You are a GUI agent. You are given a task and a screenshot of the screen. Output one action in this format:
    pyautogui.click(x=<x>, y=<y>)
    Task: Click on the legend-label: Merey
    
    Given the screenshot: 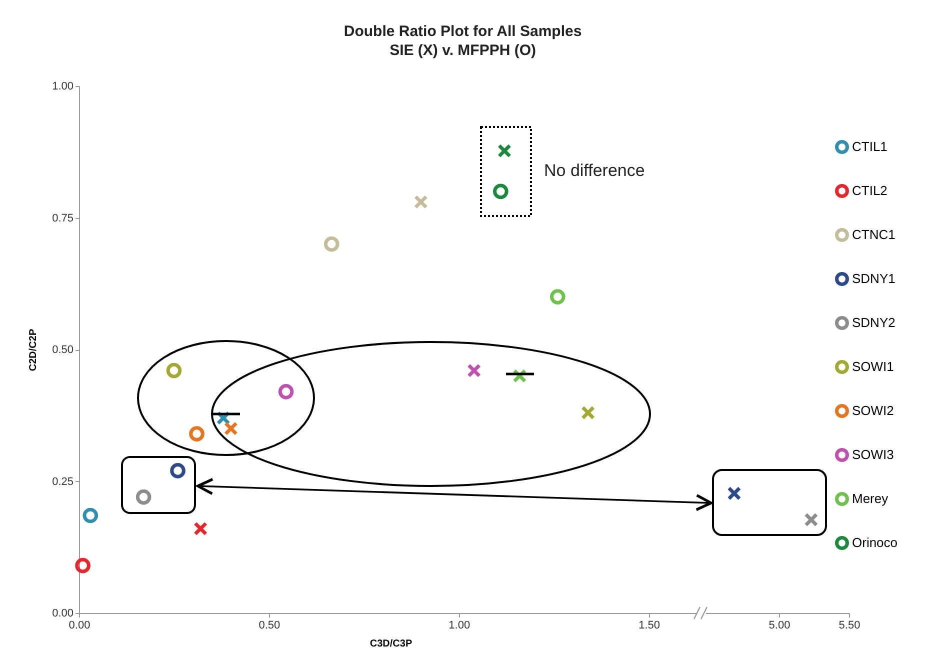 What is the action you would take?
    pyautogui.click(x=870, y=498)
    